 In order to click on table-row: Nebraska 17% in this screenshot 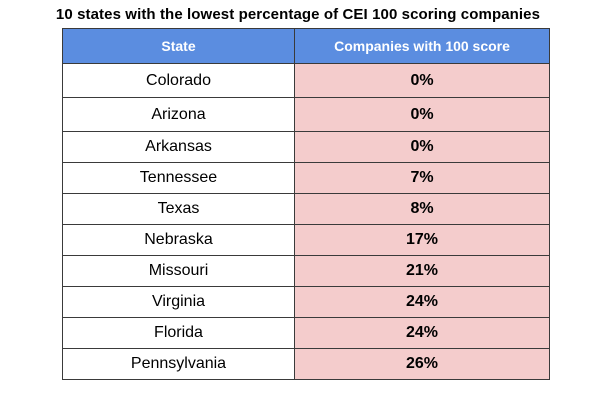, I will do `click(306, 240)`.